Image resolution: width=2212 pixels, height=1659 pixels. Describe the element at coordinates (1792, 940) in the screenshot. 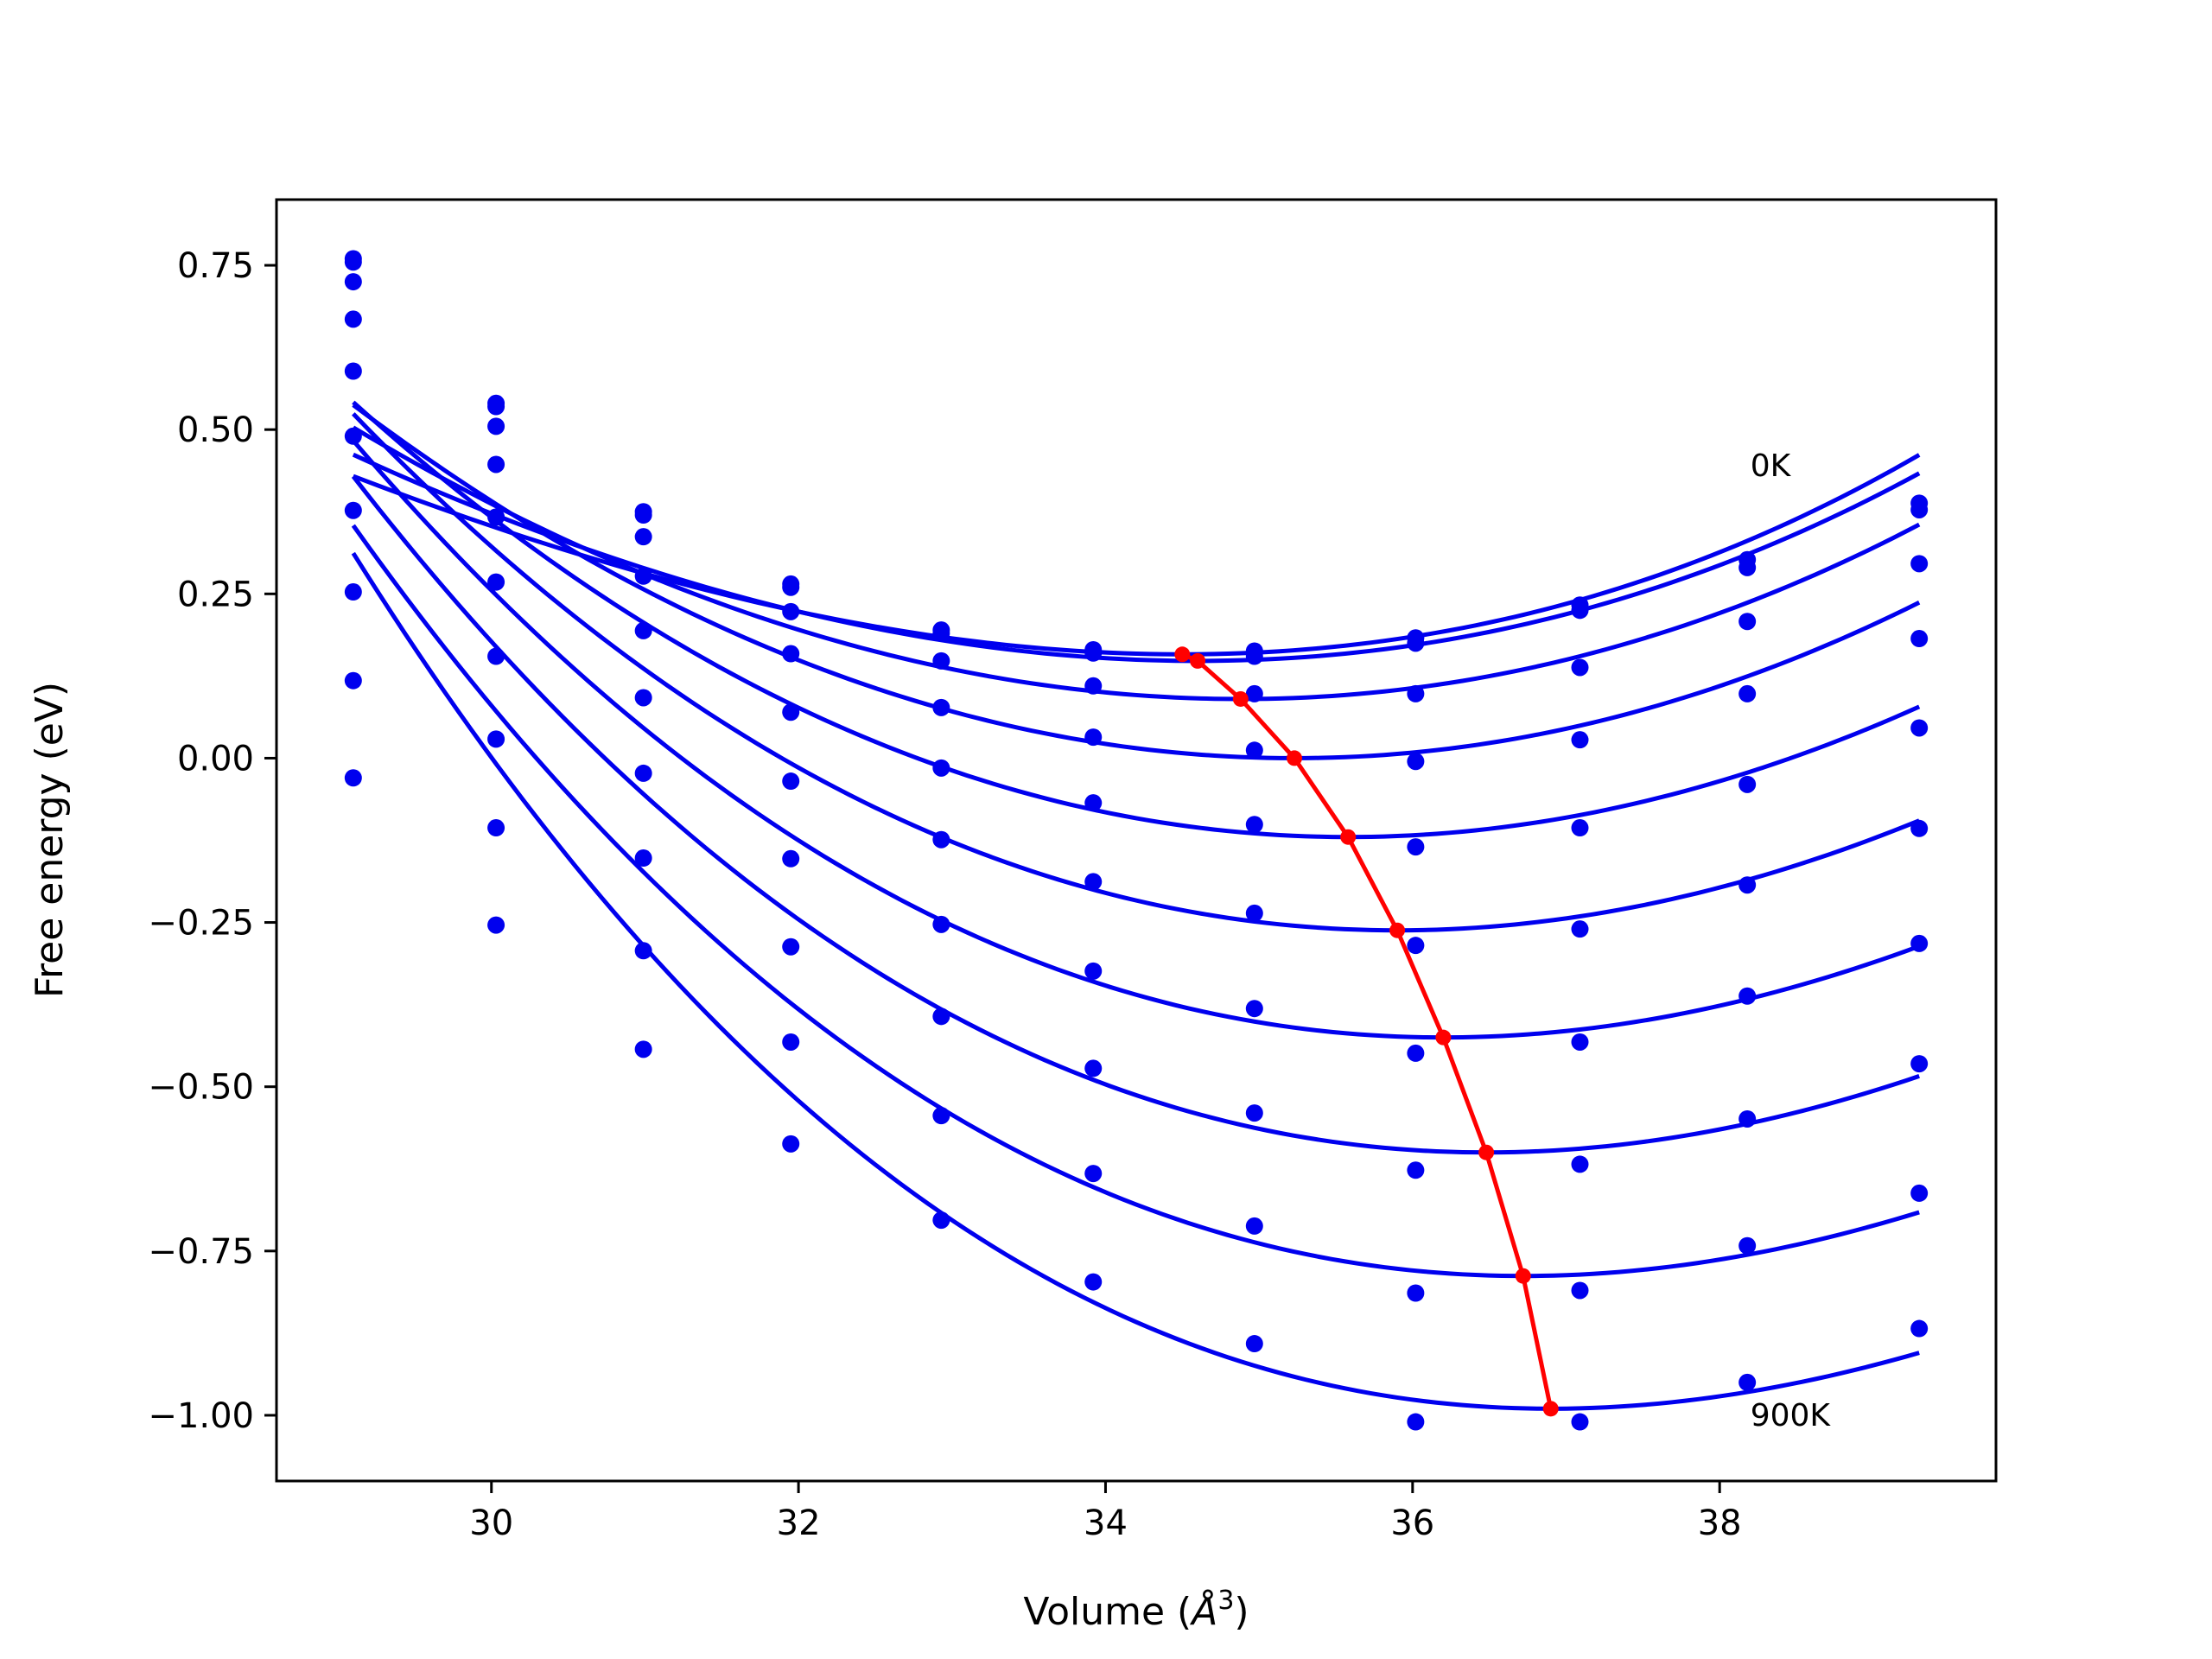

I see `annotations: 0K 900K` at that location.